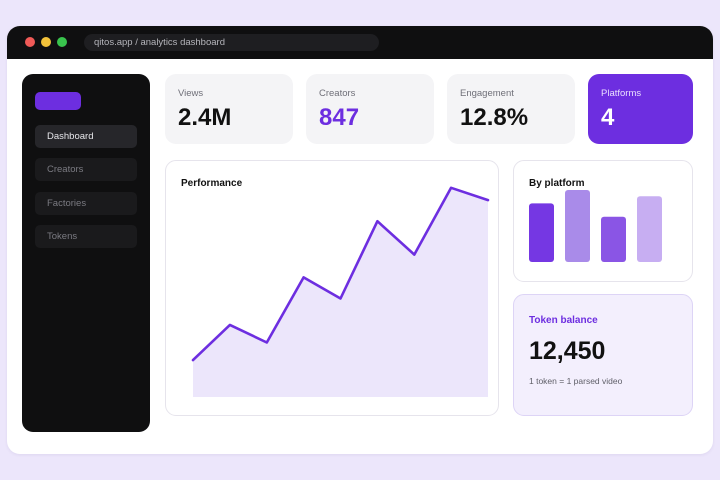  Describe the element at coordinates (494, 117) in the screenshot. I see `stat-value: 12.8%` at that location.